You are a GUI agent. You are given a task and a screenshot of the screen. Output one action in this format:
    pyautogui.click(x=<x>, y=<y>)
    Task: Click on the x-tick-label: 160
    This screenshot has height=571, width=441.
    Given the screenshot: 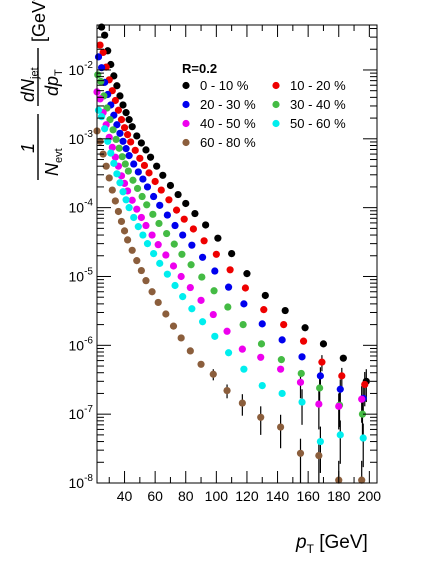 What is the action you would take?
    pyautogui.click(x=308, y=496)
    